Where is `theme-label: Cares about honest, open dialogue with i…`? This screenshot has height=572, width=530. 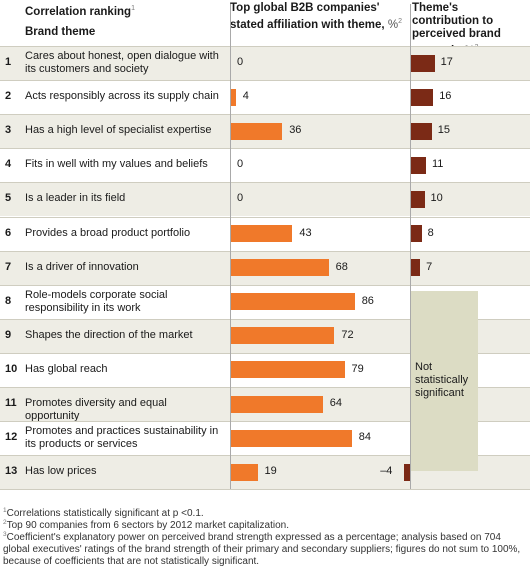 theme-label: Cares about honest, open dialogue with i… is located at coordinates (122, 63).